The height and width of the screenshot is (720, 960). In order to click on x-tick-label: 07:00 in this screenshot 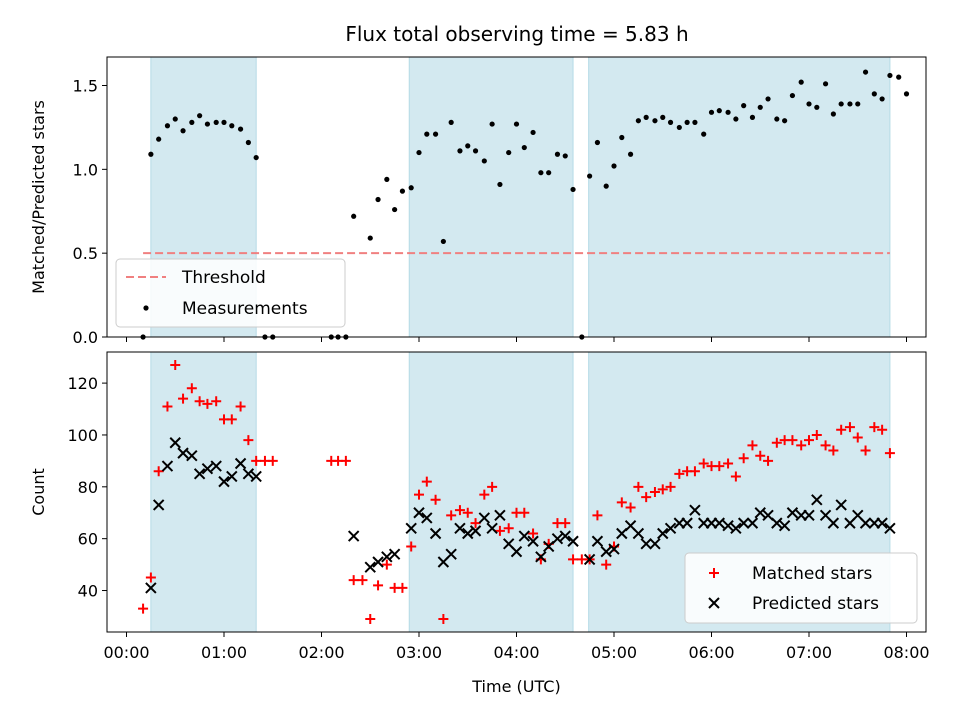, I will do `click(809, 652)`.